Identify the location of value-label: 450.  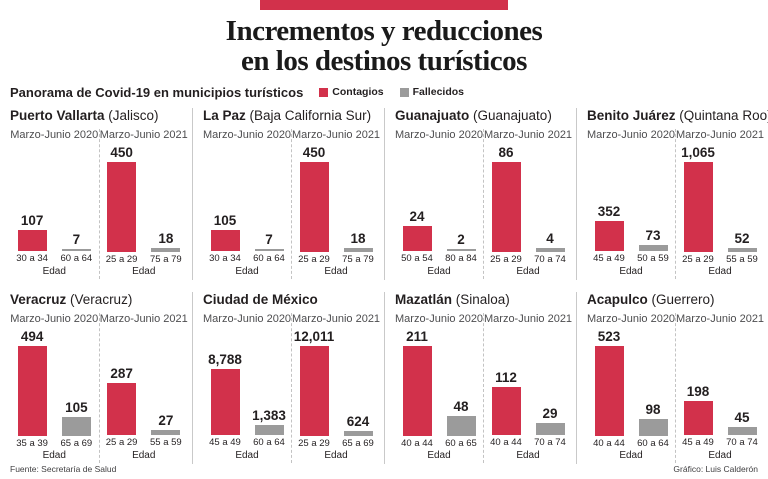
(314, 152).